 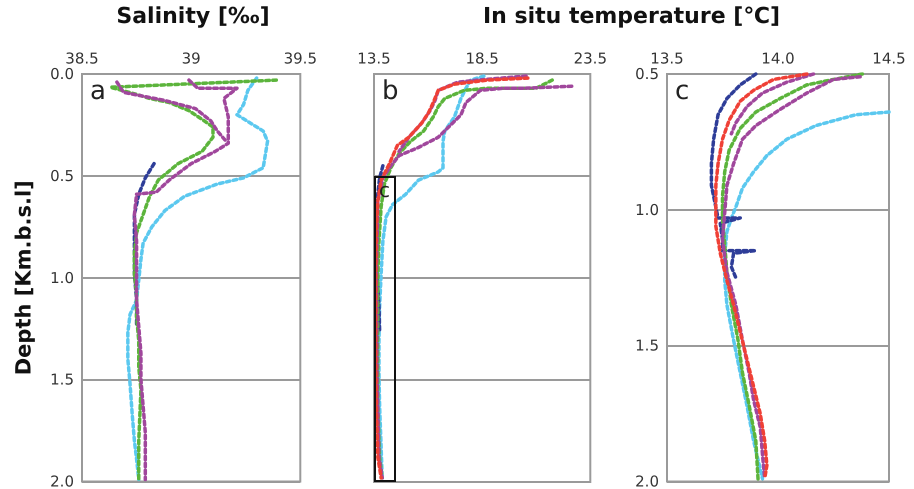 I want to click on x-tick-label: 14.5, so click(x=889, y=59).